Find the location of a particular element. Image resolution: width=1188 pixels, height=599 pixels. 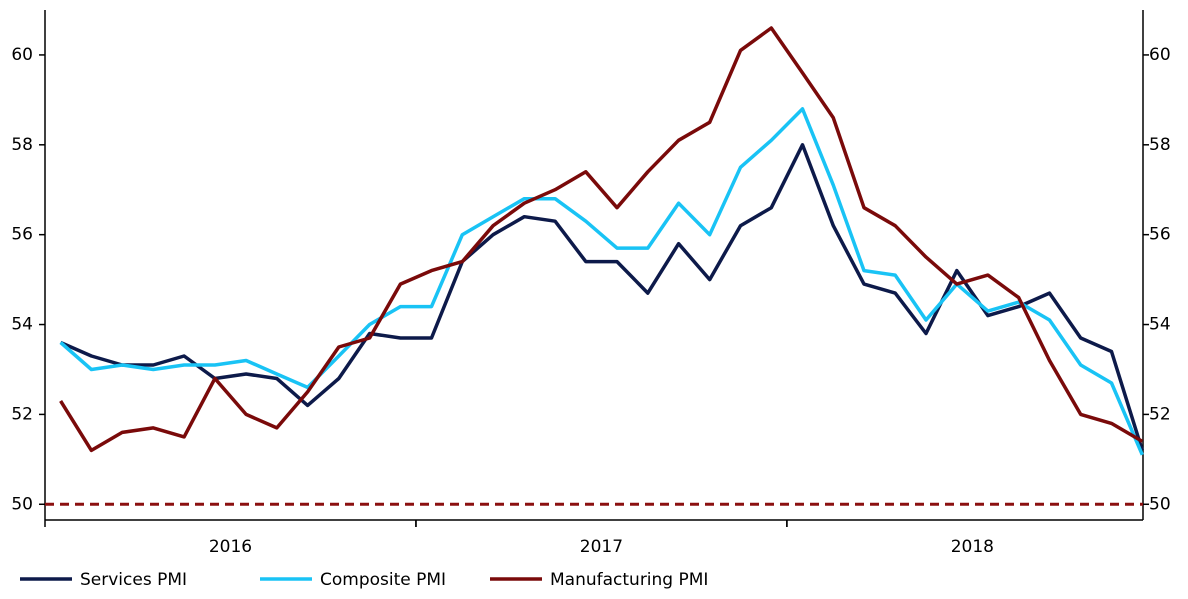

y2-tick-label: 60 is located at coordinates (1160, 55).